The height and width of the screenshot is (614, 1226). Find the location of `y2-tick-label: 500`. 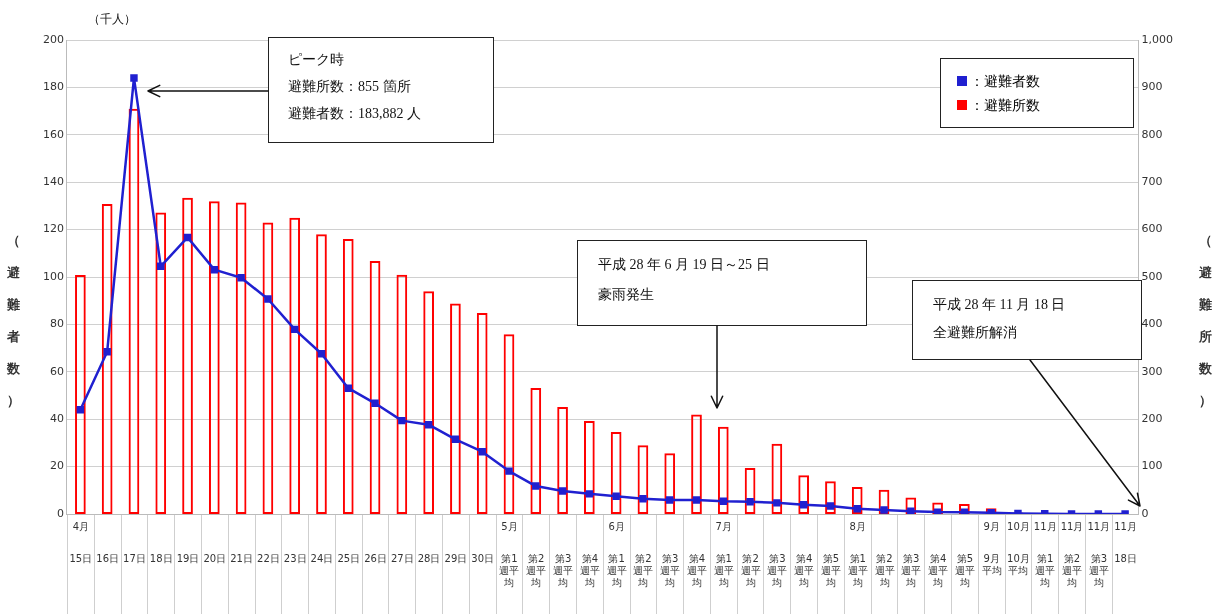

y2-tick-label: 500 is located at coordinates (1152, 276).